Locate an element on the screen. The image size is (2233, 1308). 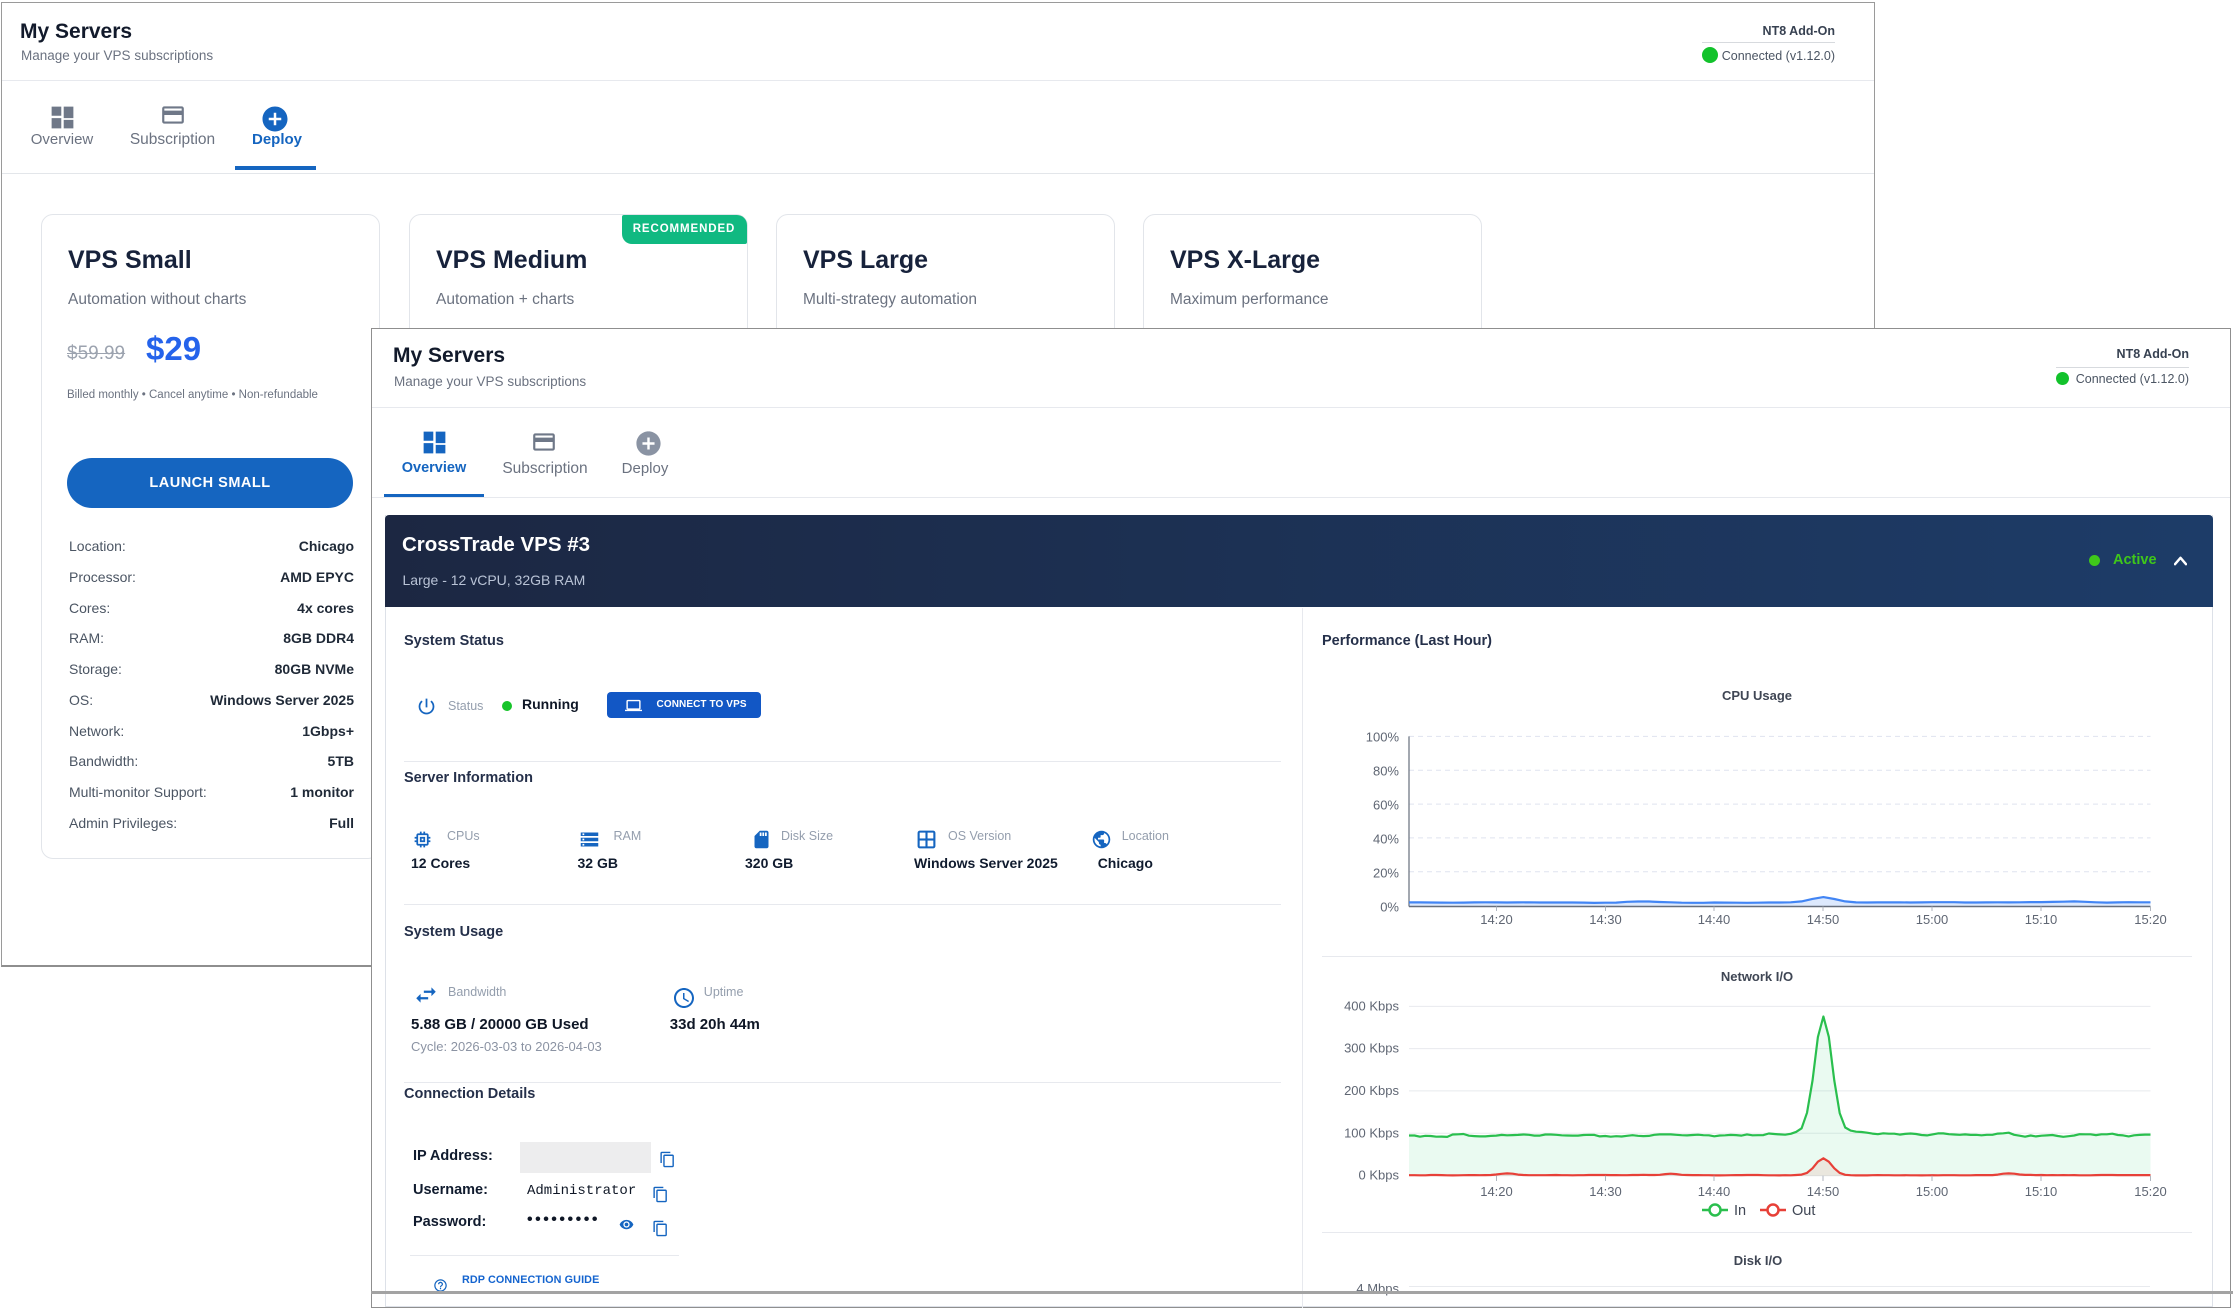
svg-text: CPU Usage is located at coordinates (1757, 695).